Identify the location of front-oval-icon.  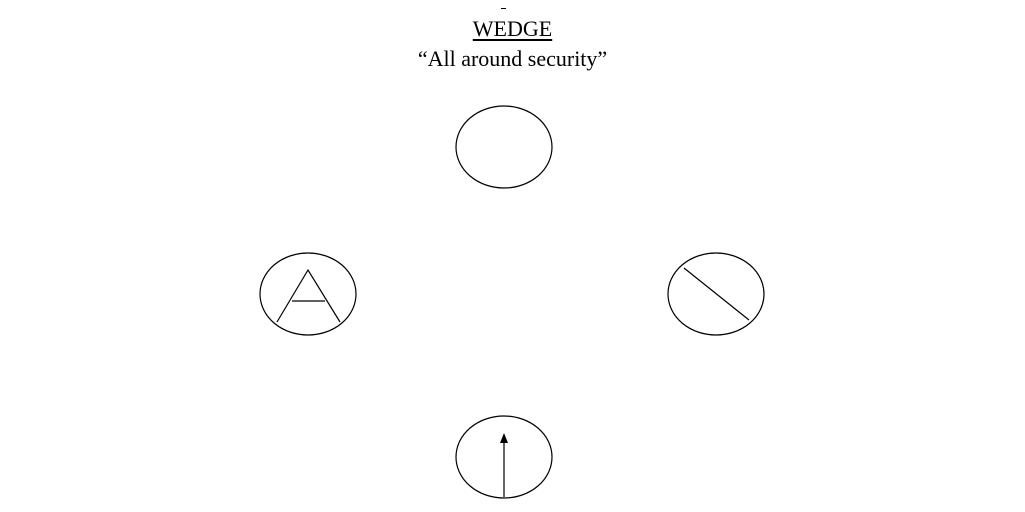
(504, 147).